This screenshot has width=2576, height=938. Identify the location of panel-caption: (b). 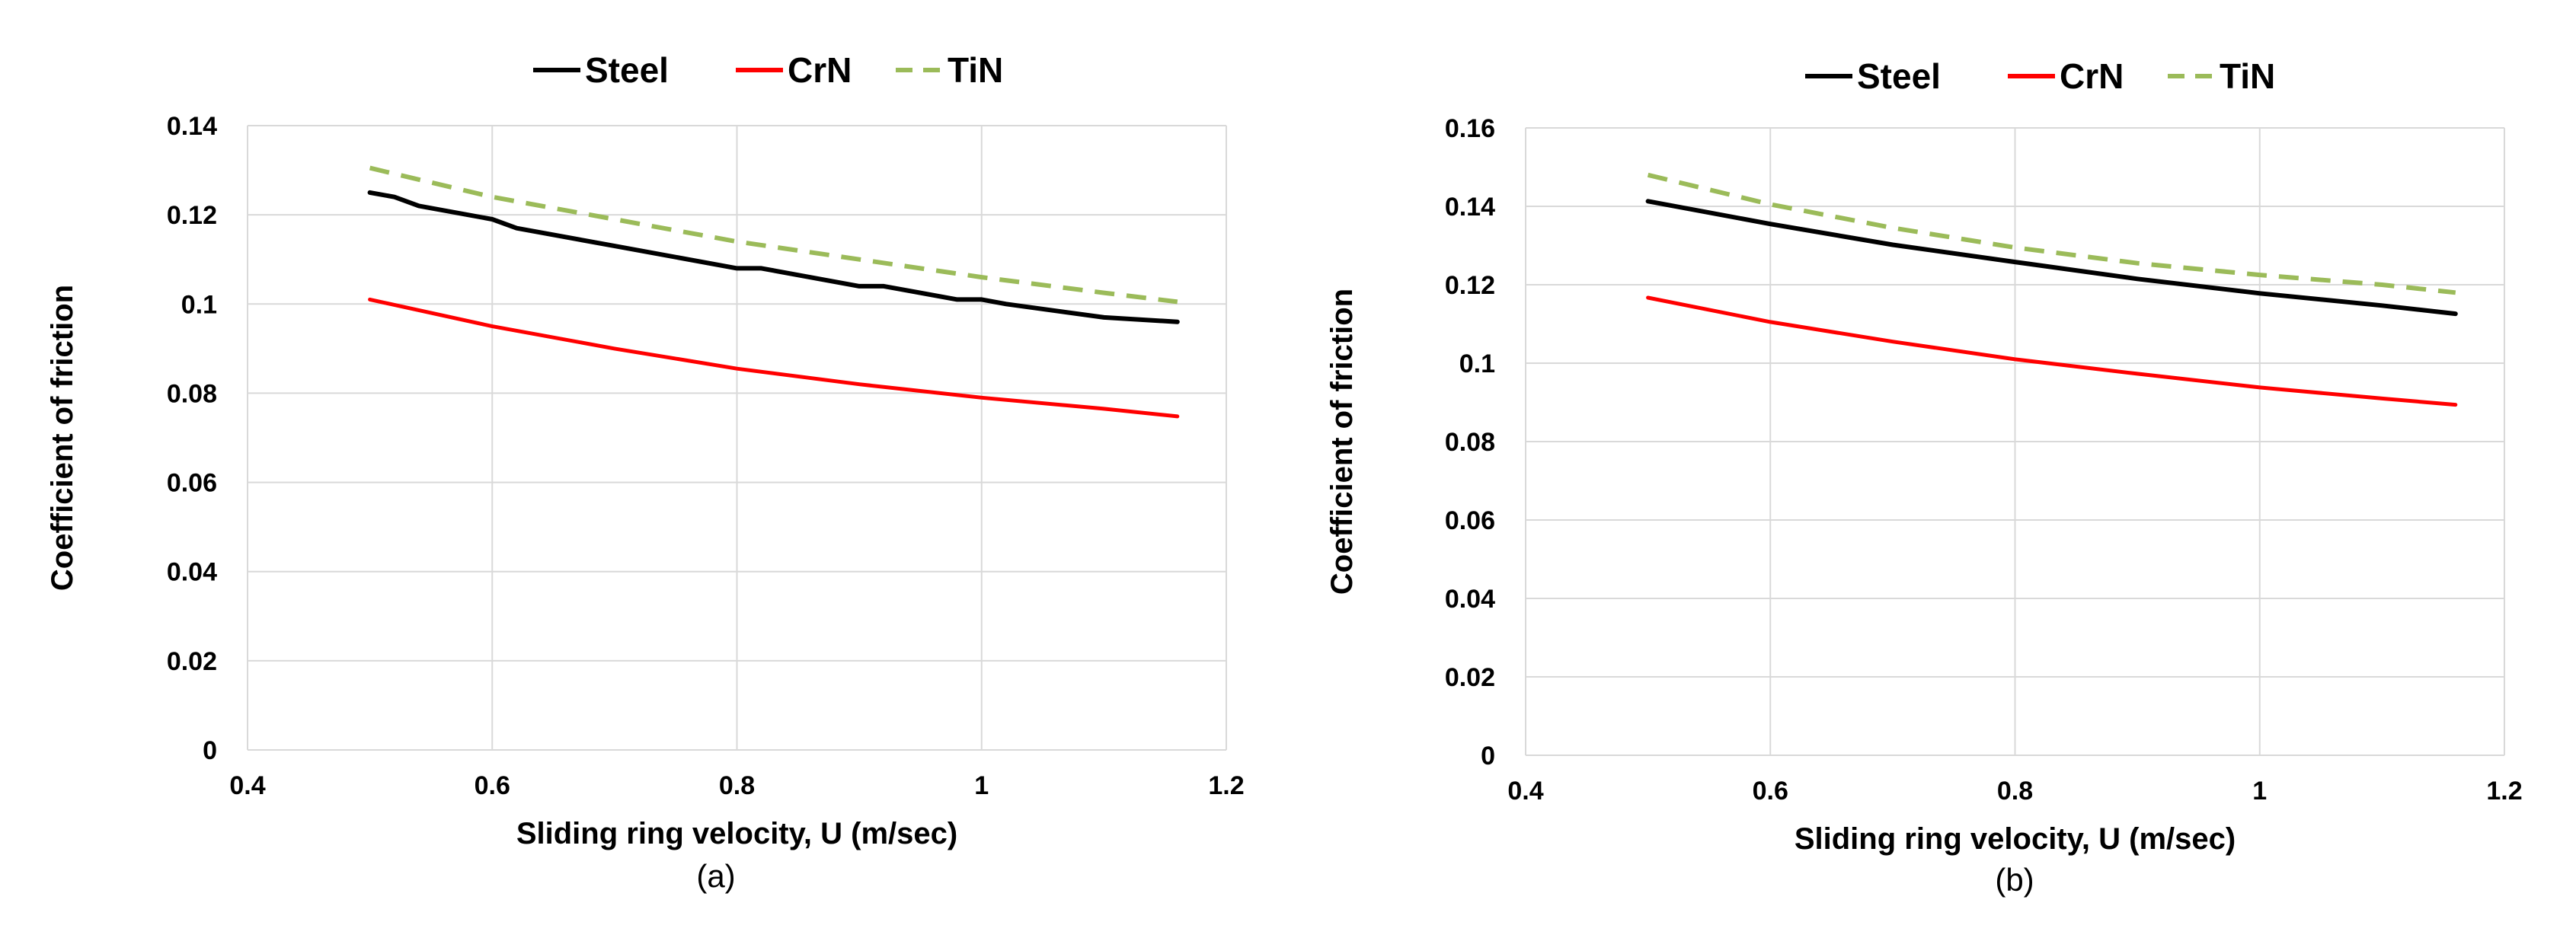
(2015, 880).